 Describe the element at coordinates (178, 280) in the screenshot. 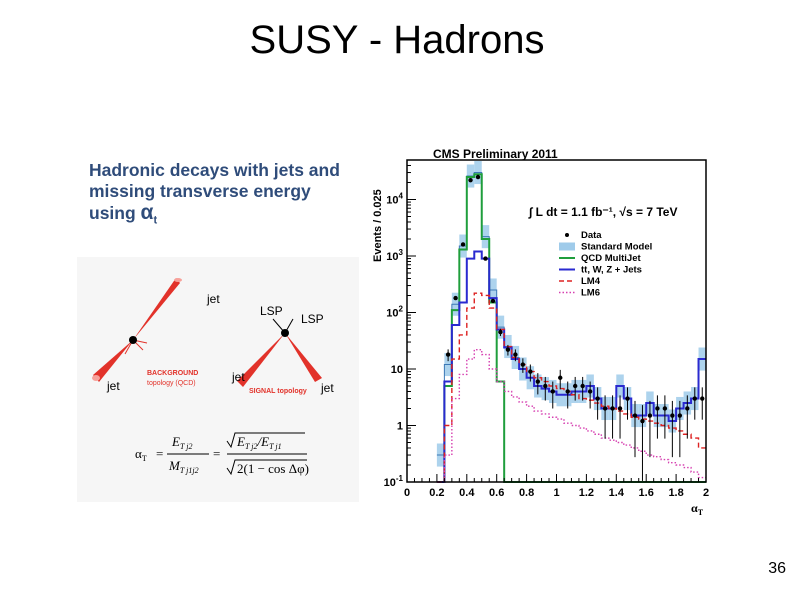

I see `jet-cone-top-cap` at that location.